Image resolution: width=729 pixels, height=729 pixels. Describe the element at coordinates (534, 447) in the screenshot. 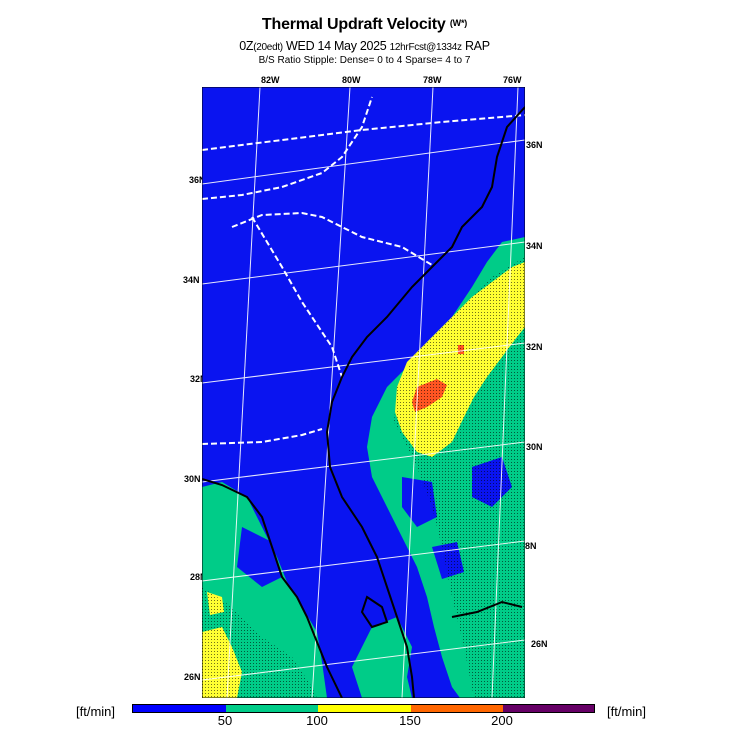

I see `lat-label-right-30n: 30N` at that location.